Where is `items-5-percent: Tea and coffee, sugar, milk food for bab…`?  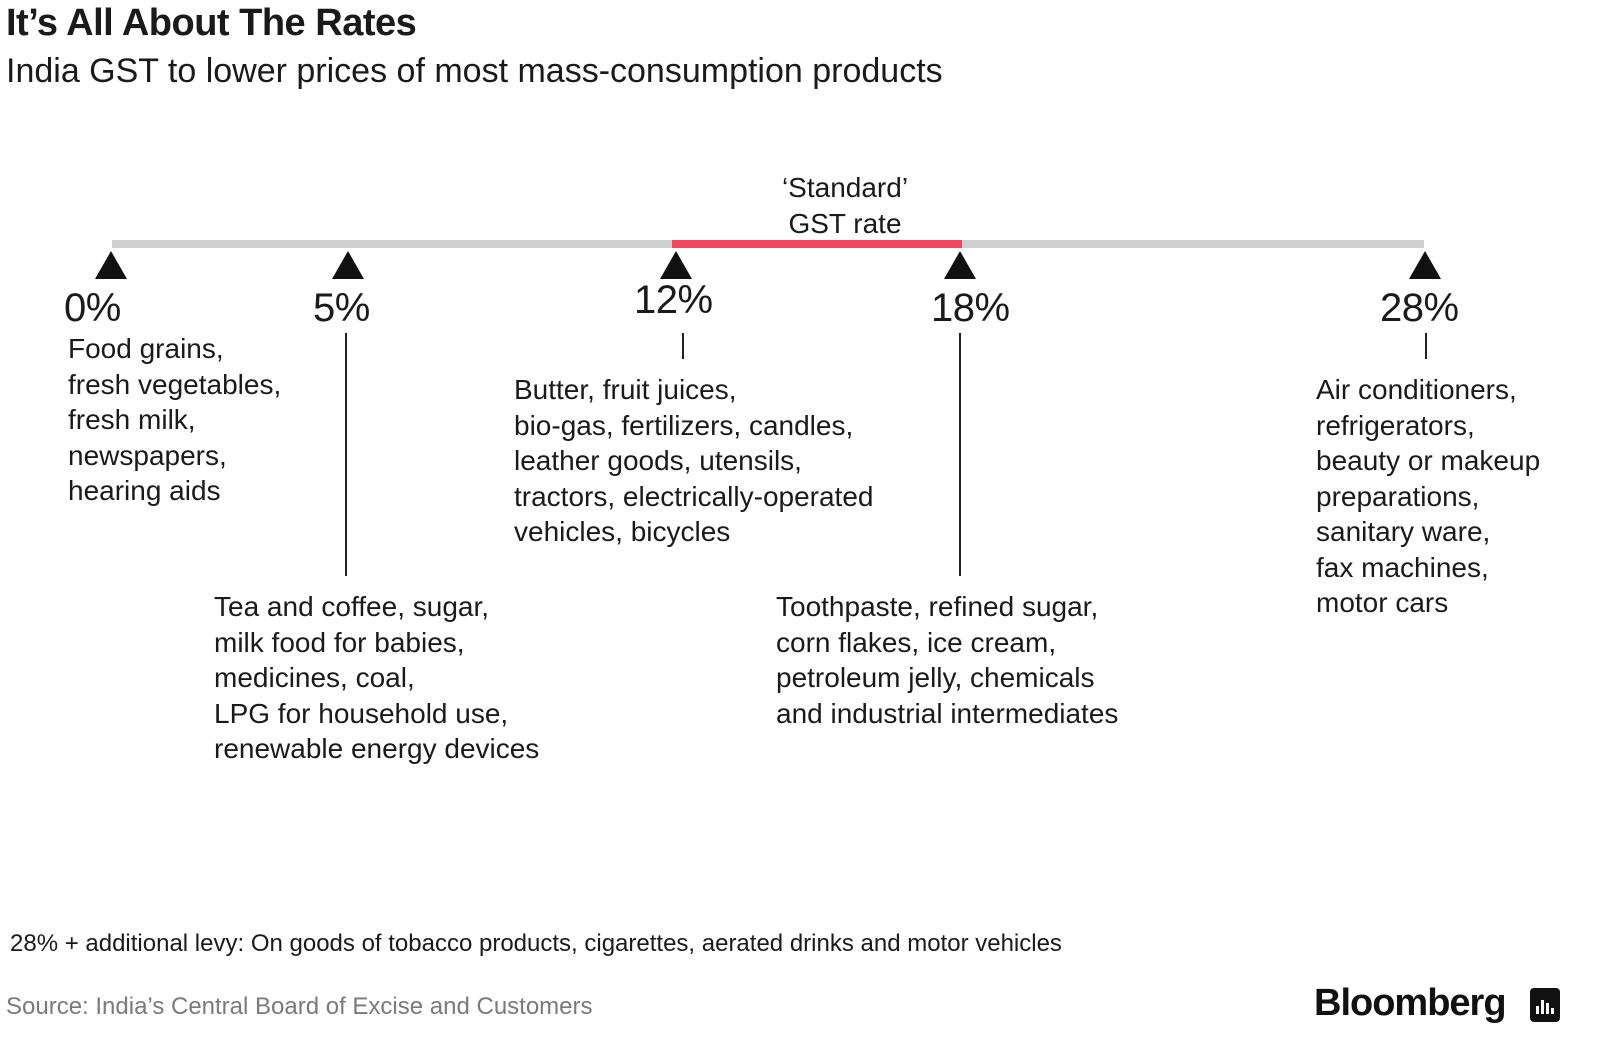 items-5-percent: Tea and coffee, sugar, milk food for bab… is located at coordinates (376, 678).